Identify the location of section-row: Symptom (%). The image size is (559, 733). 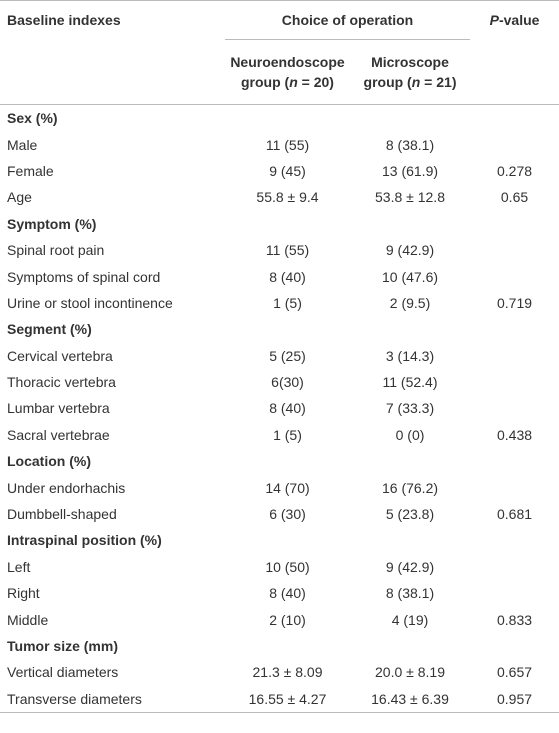
(279, 224).